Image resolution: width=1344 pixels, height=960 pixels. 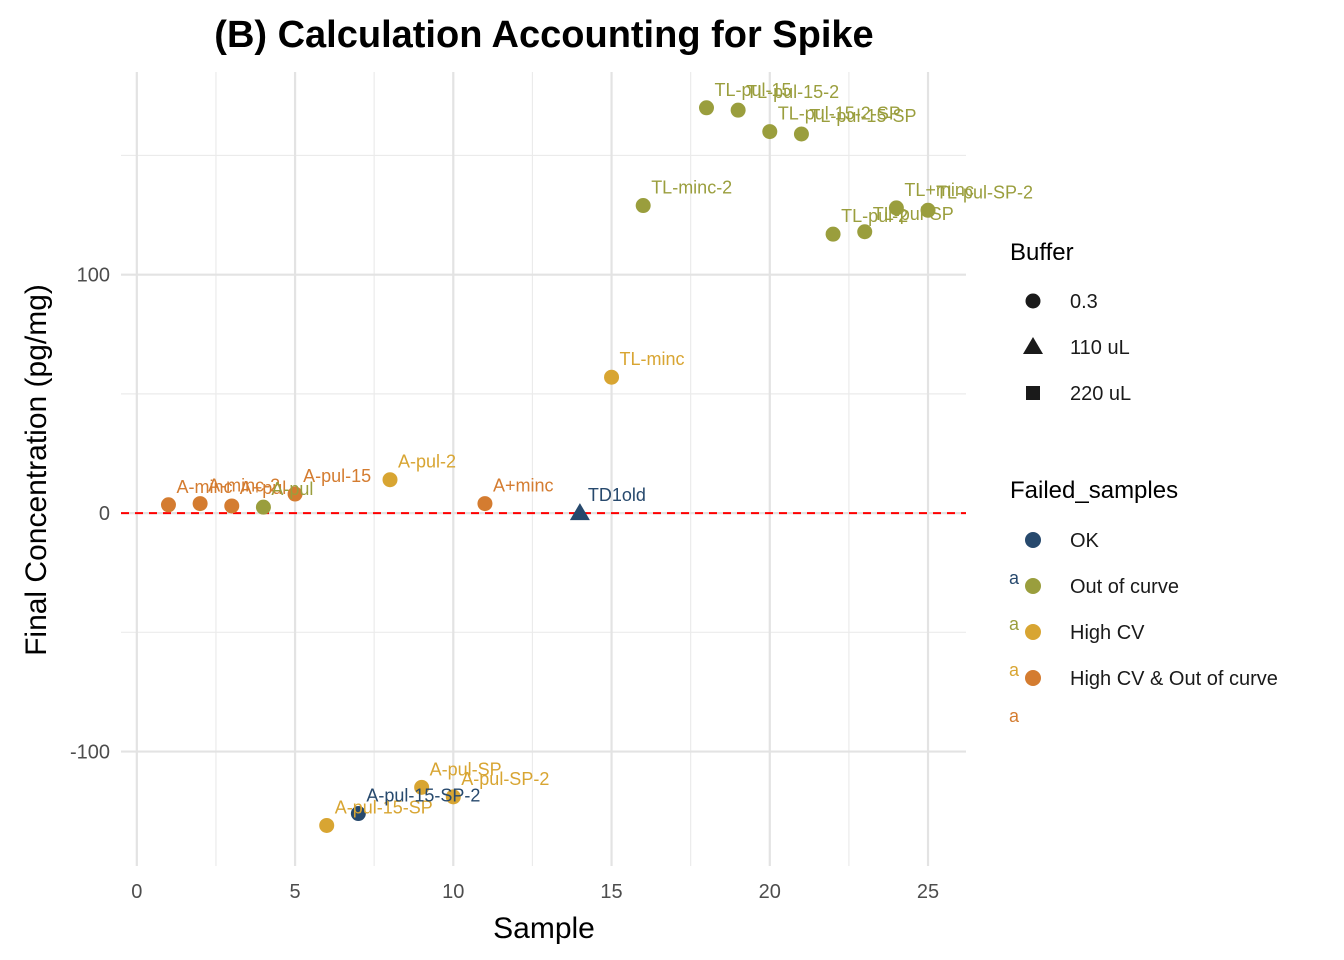 I want to click on data-point-label: TL-pul-SP, so click(x=913, y=214).